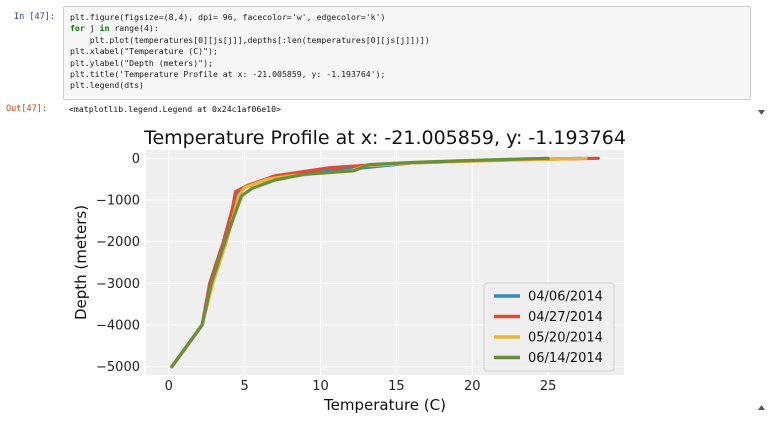  What do you see at coordinates (118, 326) in the screenshot?
I see `y-tick-label: −4000` at bounding box center [118, 326].